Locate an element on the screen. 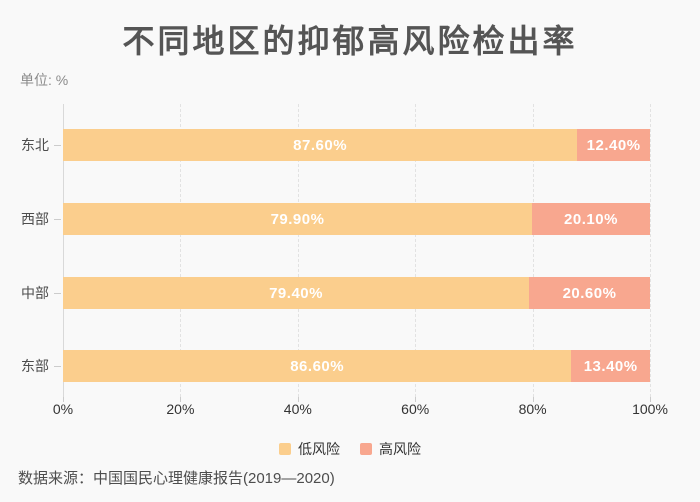 The height and width of the screenshot is (502, 700). x-axis-tick-label: 80% is located at coordinates (532, 409).